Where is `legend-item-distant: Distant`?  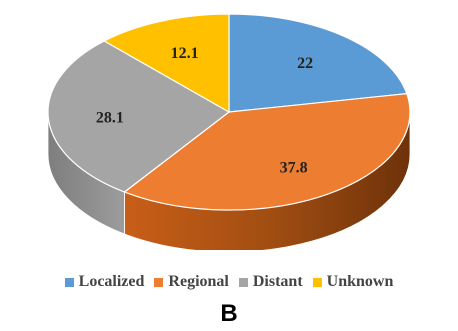
legend-item-distant: Distant is located at coordinates (270, 282).